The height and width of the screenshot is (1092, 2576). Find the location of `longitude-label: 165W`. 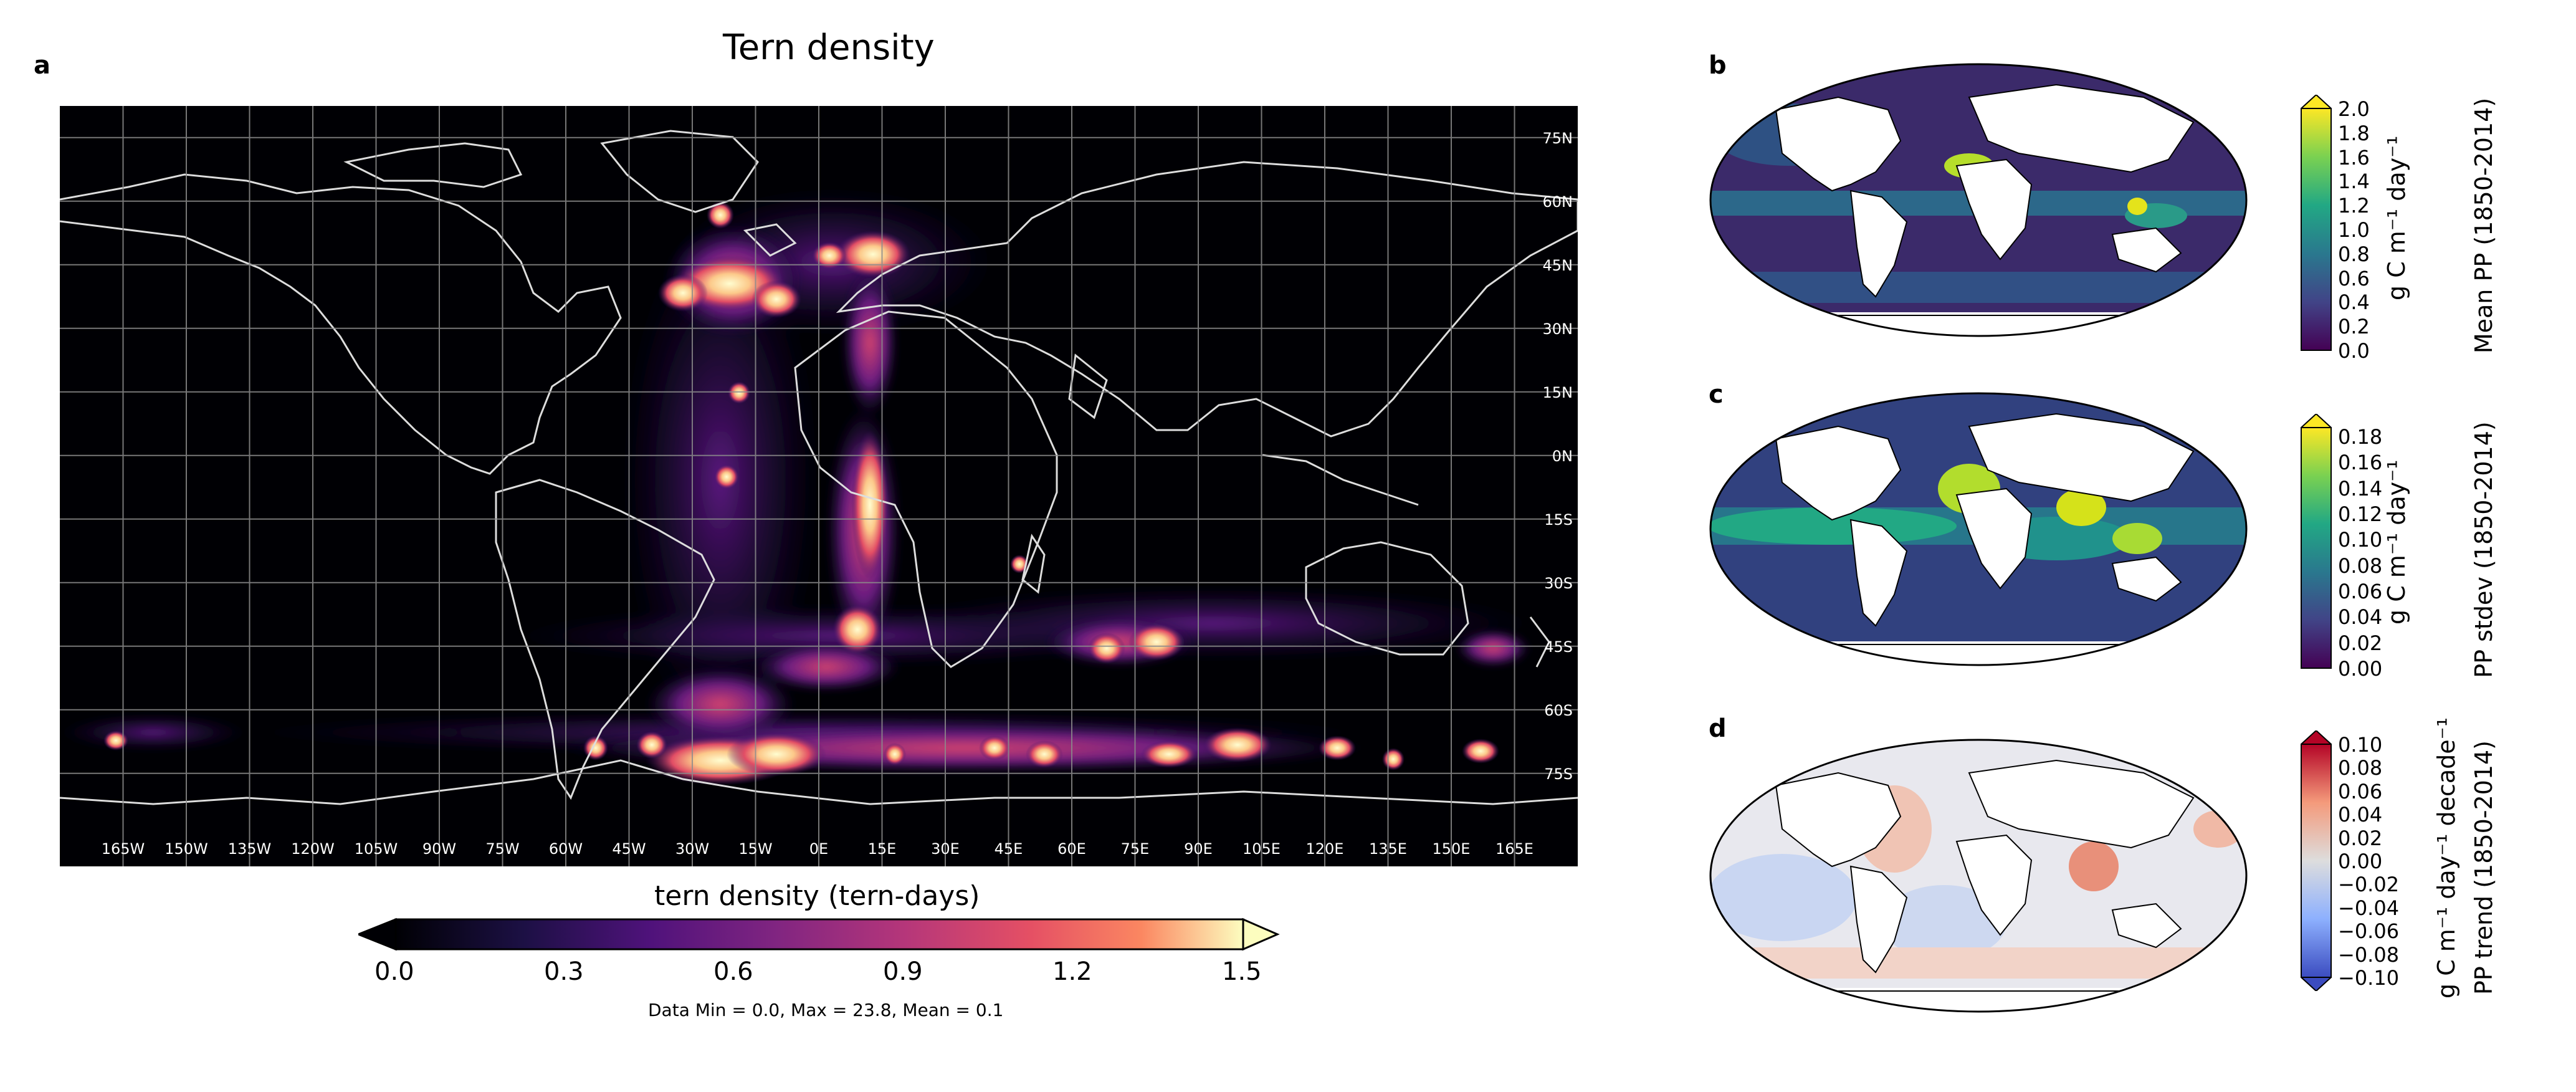

longitude-label: 165W is located at coordinates (123, 849).